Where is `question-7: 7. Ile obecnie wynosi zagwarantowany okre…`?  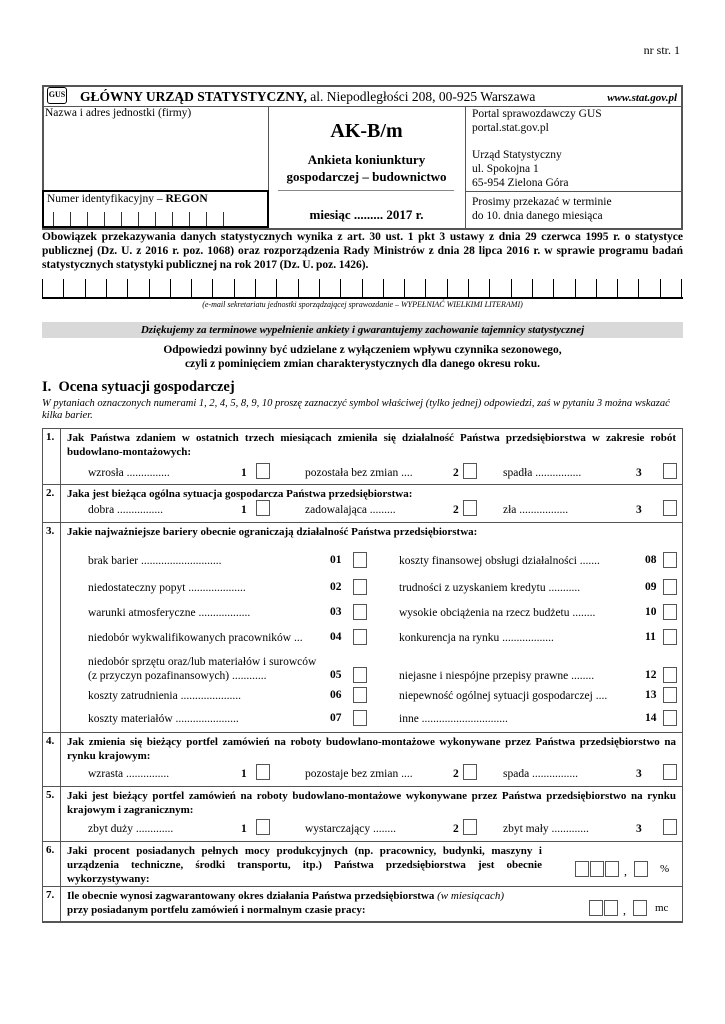
question-7: 7. Ile obecnie wynosi zagwarantowany okre… is located at coordinates (362, 905).